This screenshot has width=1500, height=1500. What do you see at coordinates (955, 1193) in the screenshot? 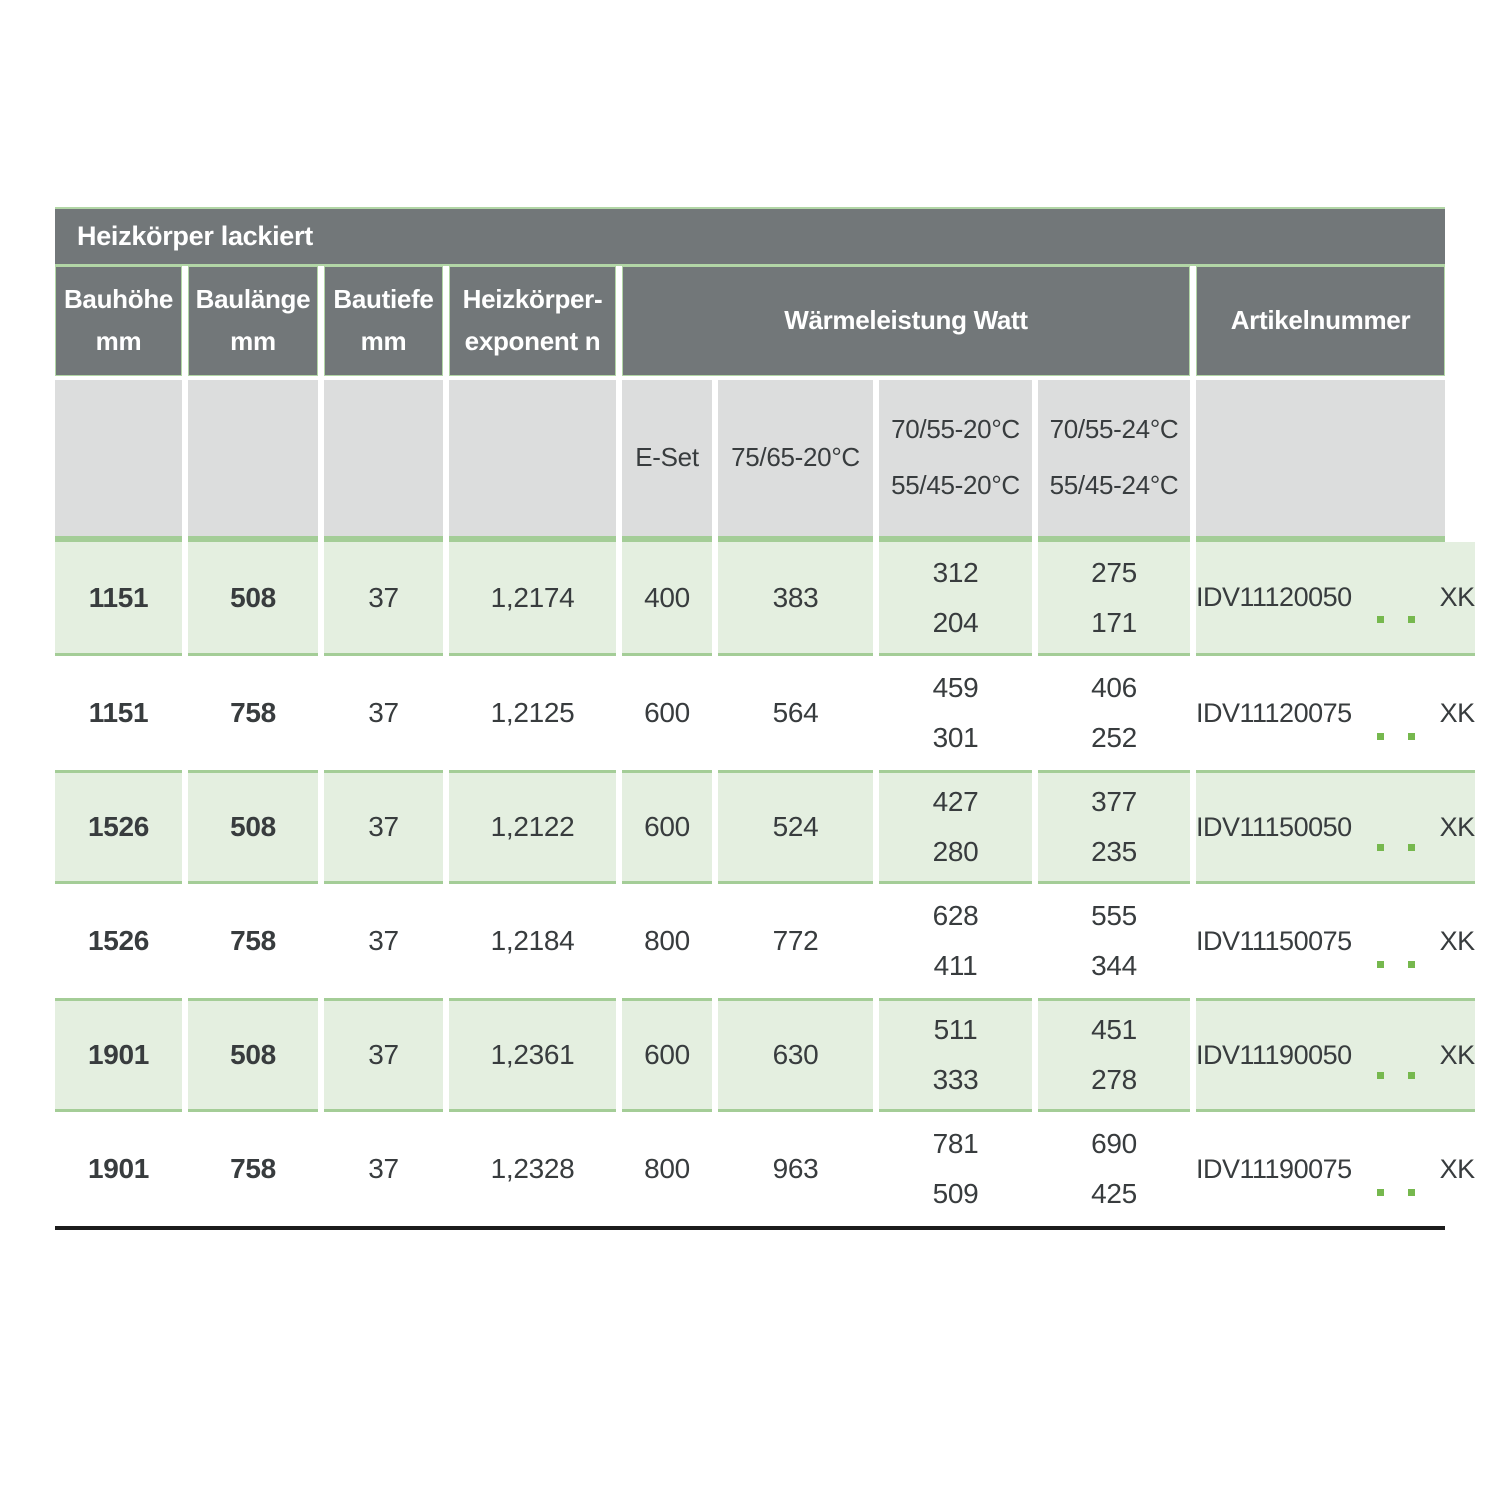
I see `watt-value: 509` at bounding box center [955, 1193].